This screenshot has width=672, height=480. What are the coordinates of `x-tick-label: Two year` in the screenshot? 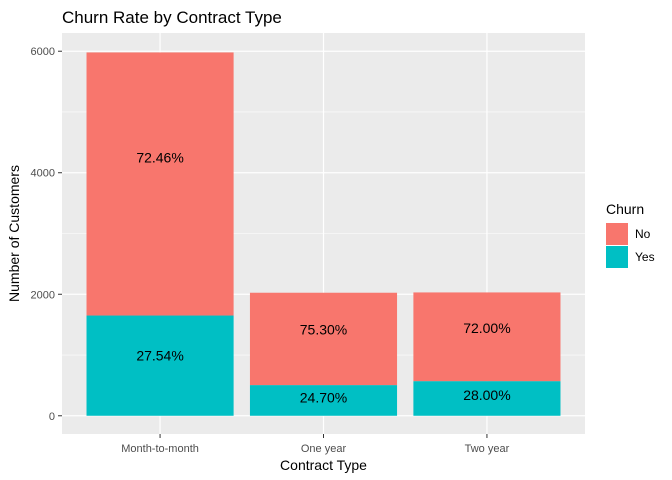 It's located at (487, 449).